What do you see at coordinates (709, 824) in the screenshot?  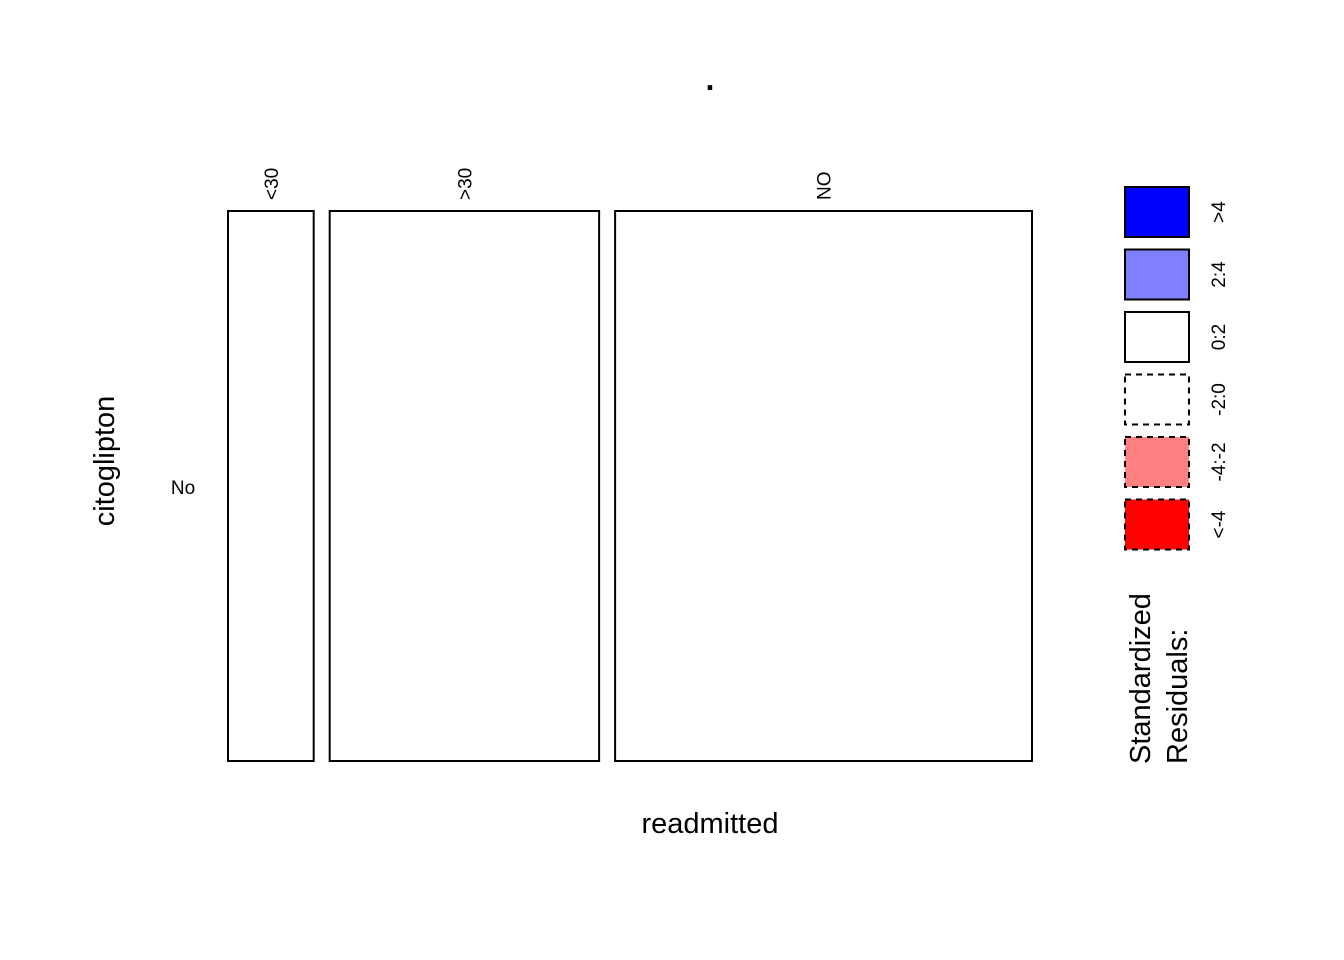 I see `x-axis-label: readmitted` at bounding box center [709, 824].